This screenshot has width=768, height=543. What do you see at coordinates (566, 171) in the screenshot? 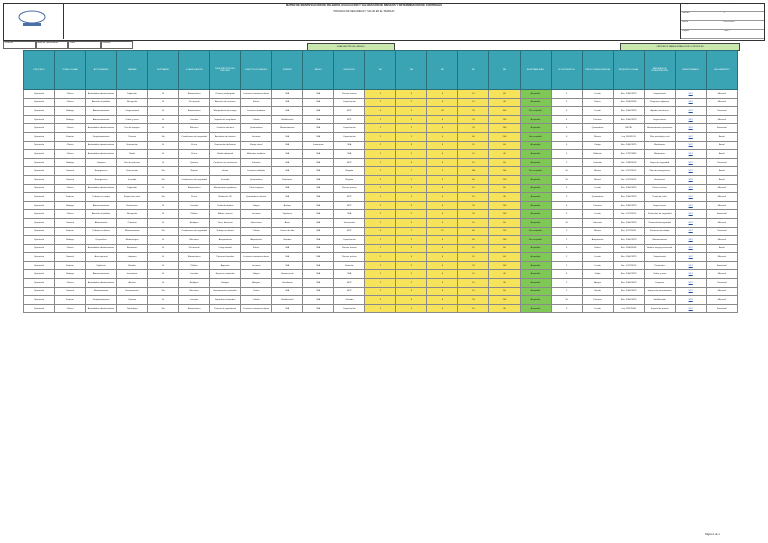
I see `table-cell: 10` at bounding box center [566, 171].